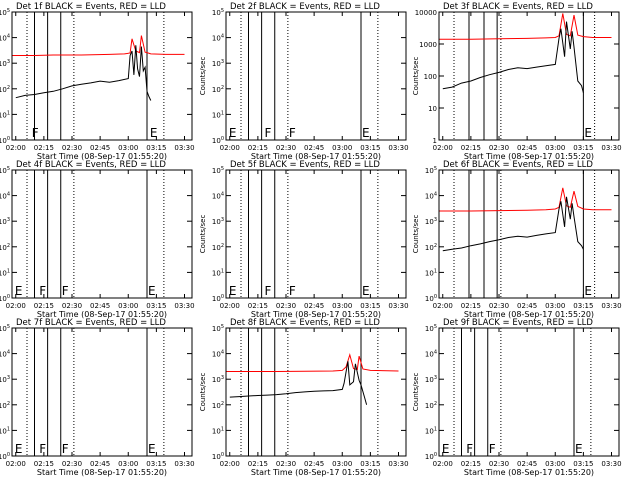 This screenshot has height=480, width=640. Describe the element at coordinates (518, 323) in the screenshot. I see `panel-title: Det 9f BLACK = Events, RED = LLD` at that location.